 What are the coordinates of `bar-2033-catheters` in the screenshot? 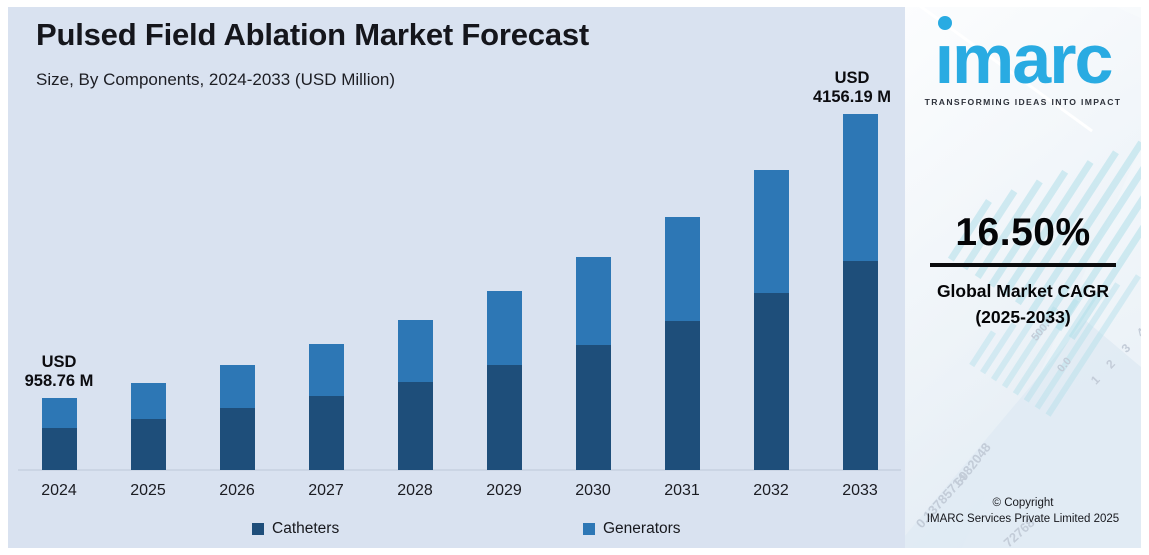 It's located at (860, 365).